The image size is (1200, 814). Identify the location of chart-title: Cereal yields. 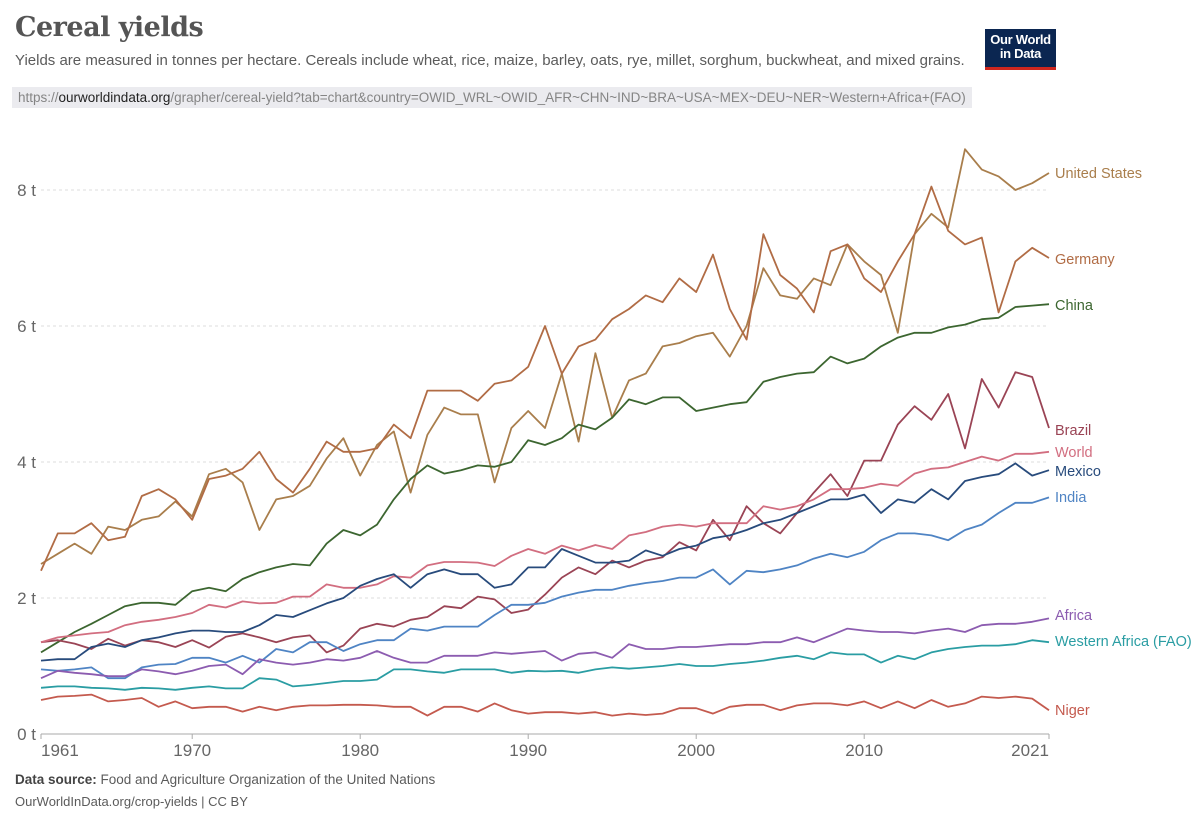
(109, 27).